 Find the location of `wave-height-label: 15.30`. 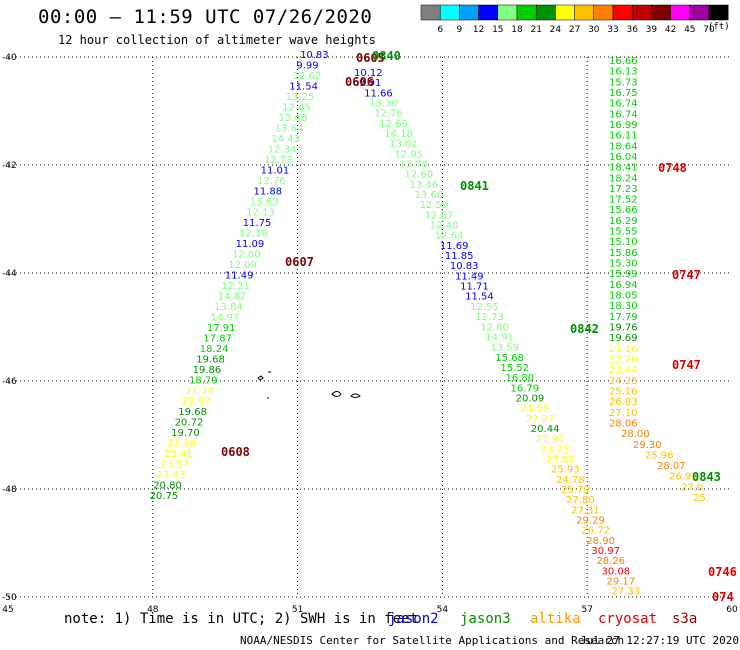

wave-height-label: 15.30 is located at coordinates (623, 264).